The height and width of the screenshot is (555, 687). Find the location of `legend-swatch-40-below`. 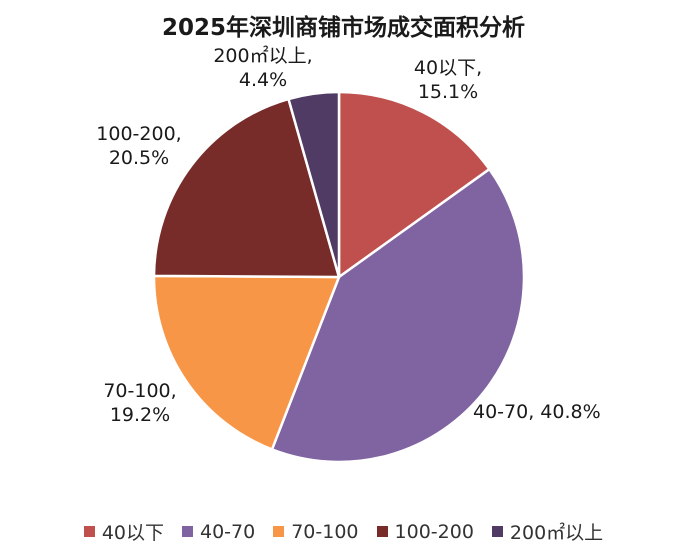

legend-swatch-40-below is located at coordinates (89, 531).